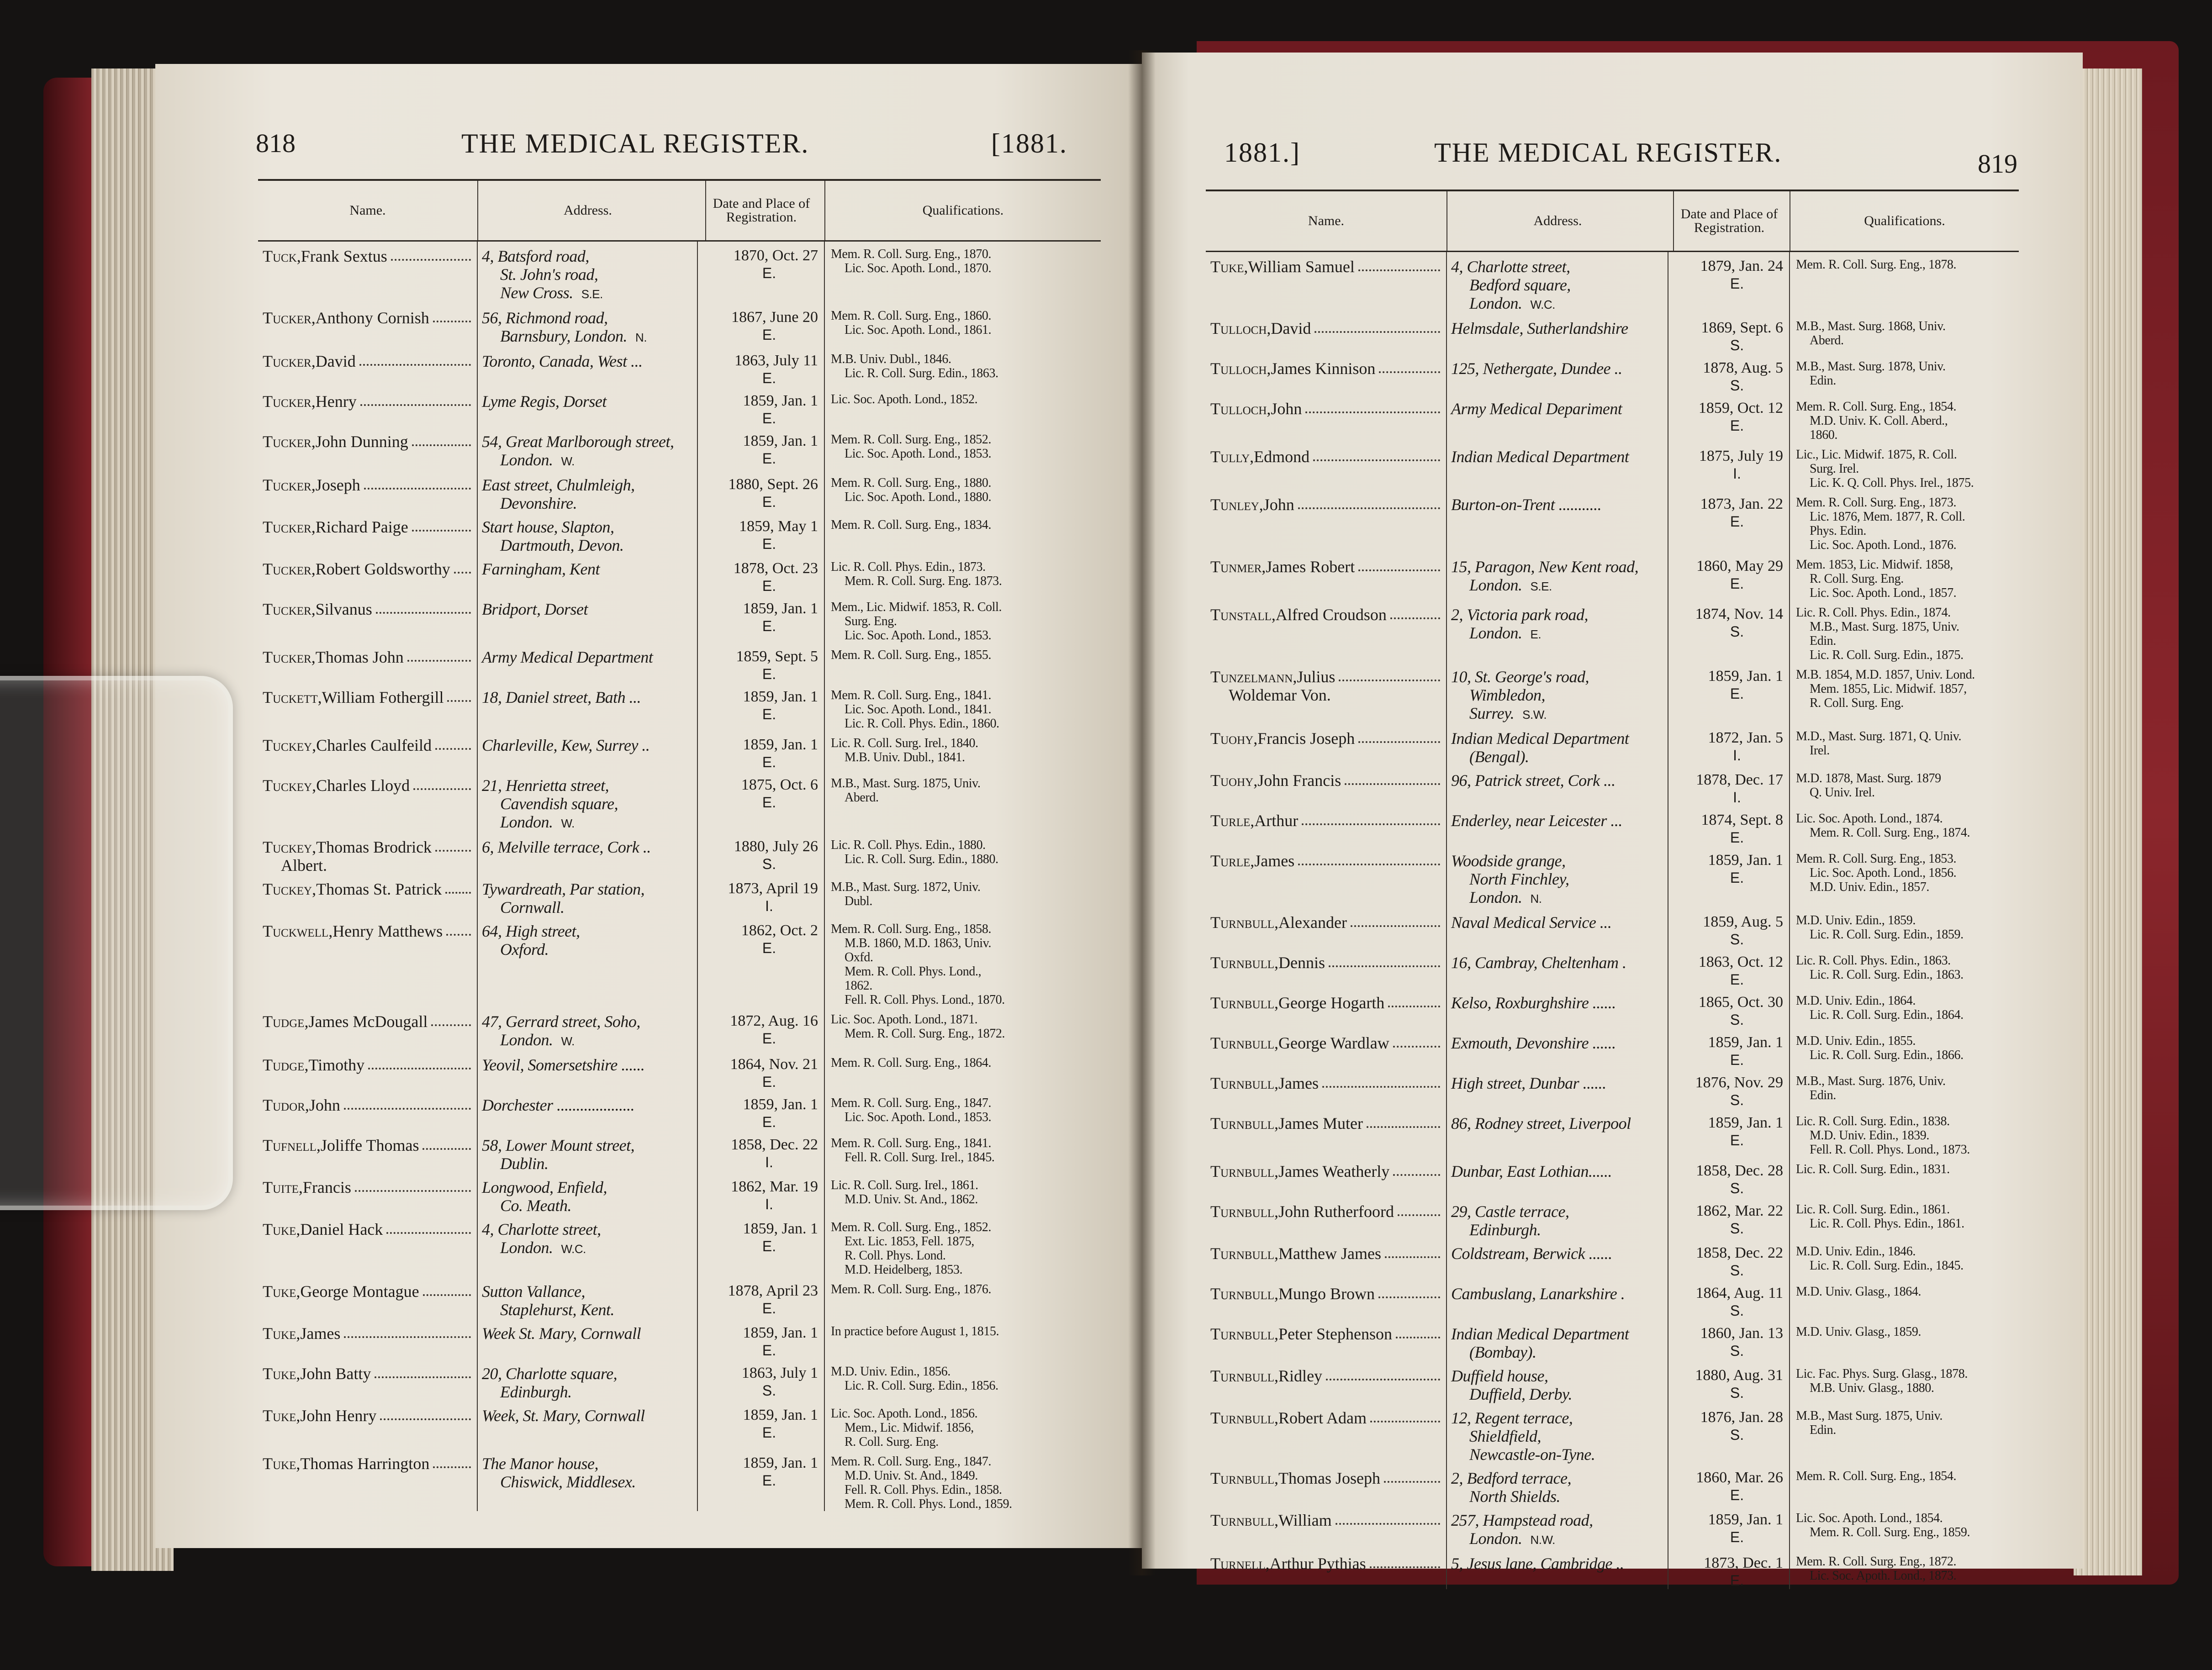 This screenshot has width=2212, height=1670. What do you see at coordinates (587, 1416) in the screenshot?
I see `address-line: Week, St. Mary, Cornwall` at bounding box center [587, 1416].